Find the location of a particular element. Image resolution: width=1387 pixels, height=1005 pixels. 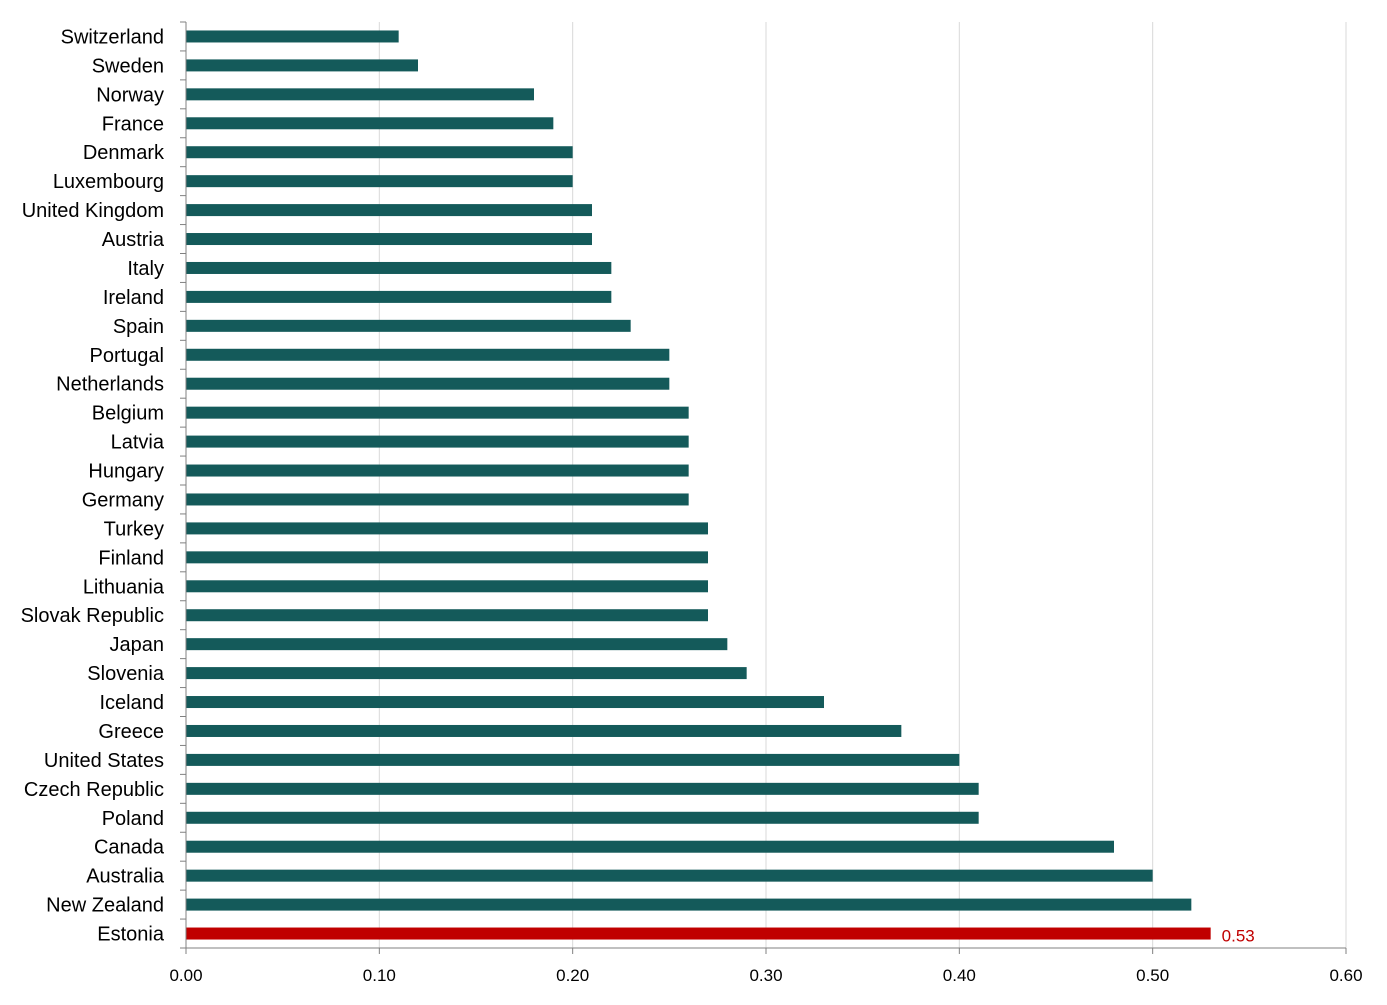

bar-australia is located at coordinates (669, 875).